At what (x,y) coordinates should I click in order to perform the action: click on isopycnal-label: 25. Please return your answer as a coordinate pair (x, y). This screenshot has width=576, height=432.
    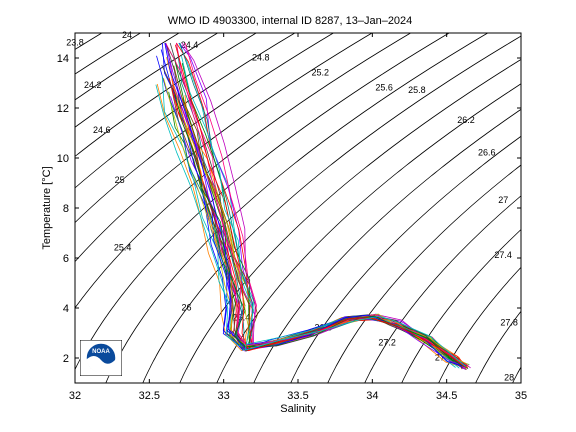
    Looking at the image, I should click on (120, 180).